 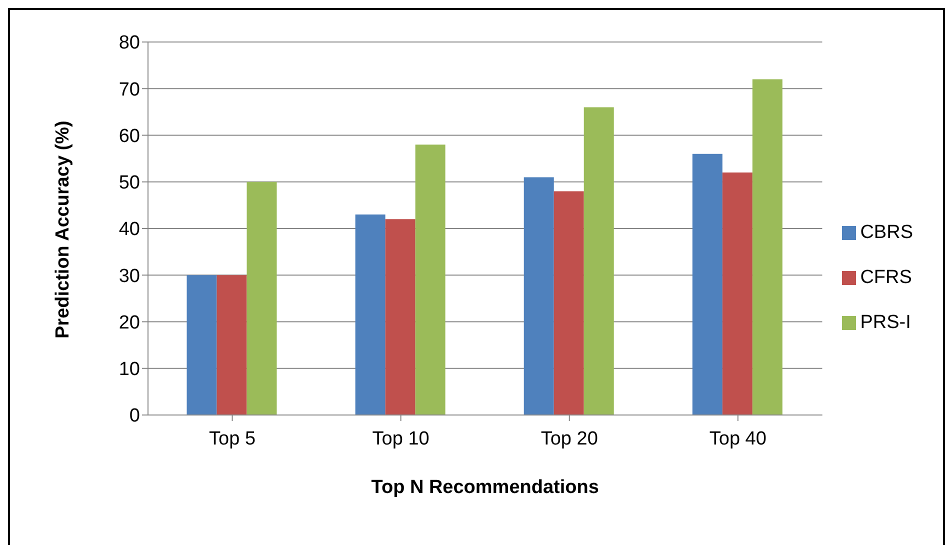 What do you see at coordinates (129, 89) in the screenshot?
I see `y-tick-label: 70` at bounding box center [129, 89].